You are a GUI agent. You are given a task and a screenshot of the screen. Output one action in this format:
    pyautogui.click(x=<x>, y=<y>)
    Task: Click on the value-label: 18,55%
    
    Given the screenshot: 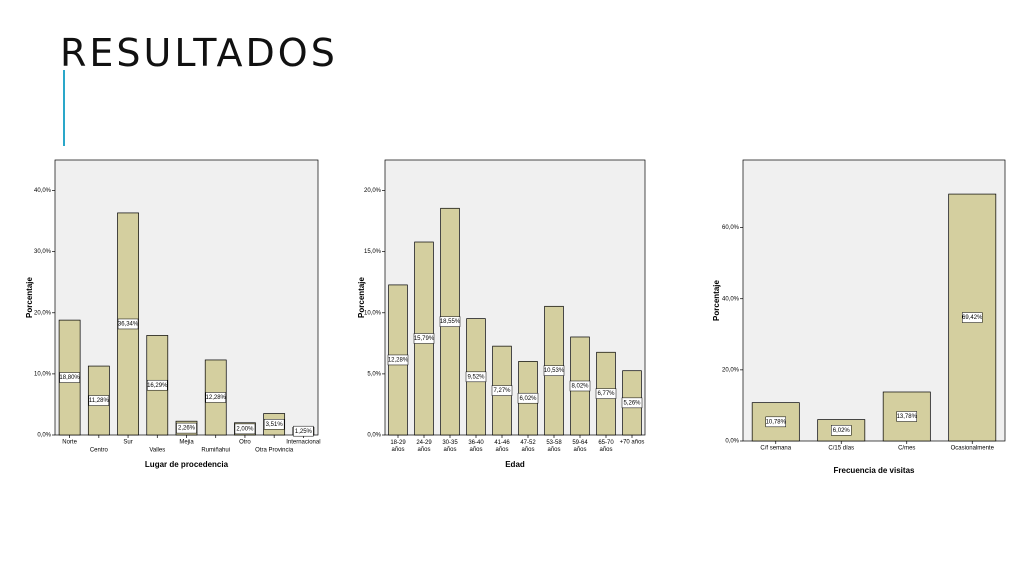 What is the action you would take?
    pyautogui.click(x=450, y=322)
    